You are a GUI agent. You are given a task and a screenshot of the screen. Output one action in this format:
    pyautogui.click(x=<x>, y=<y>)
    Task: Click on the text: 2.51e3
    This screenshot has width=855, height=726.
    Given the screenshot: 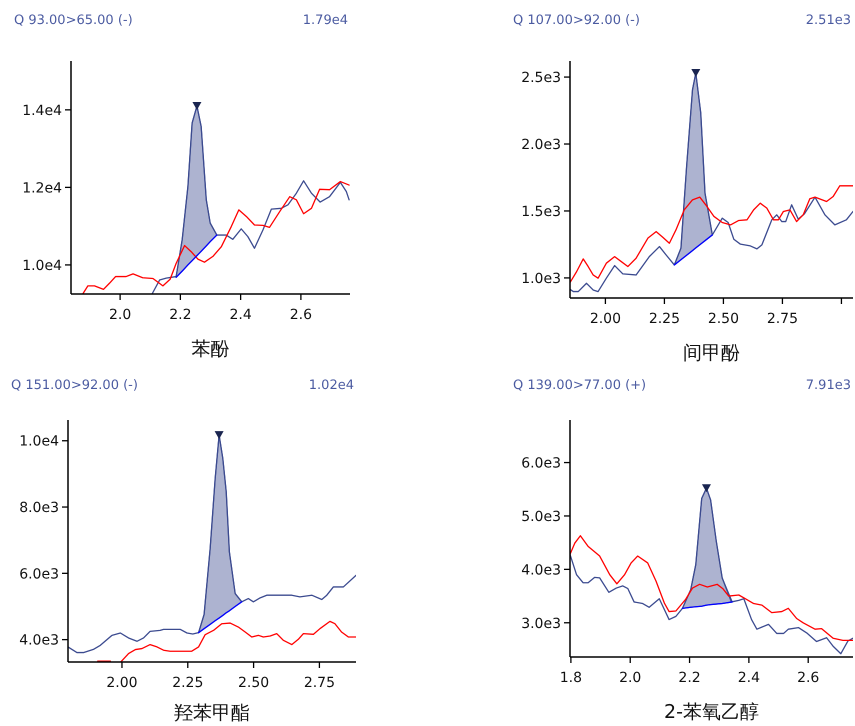 What is the action you would take?
    pyautogui.click(x=828, y=20)
    